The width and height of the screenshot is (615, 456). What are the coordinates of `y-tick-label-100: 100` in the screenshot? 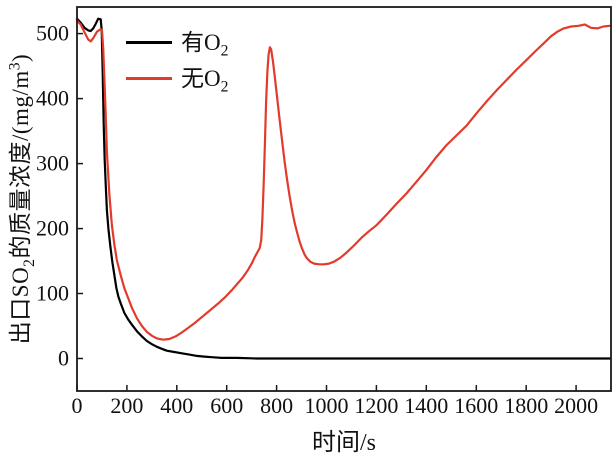 It's located at (52, 293).